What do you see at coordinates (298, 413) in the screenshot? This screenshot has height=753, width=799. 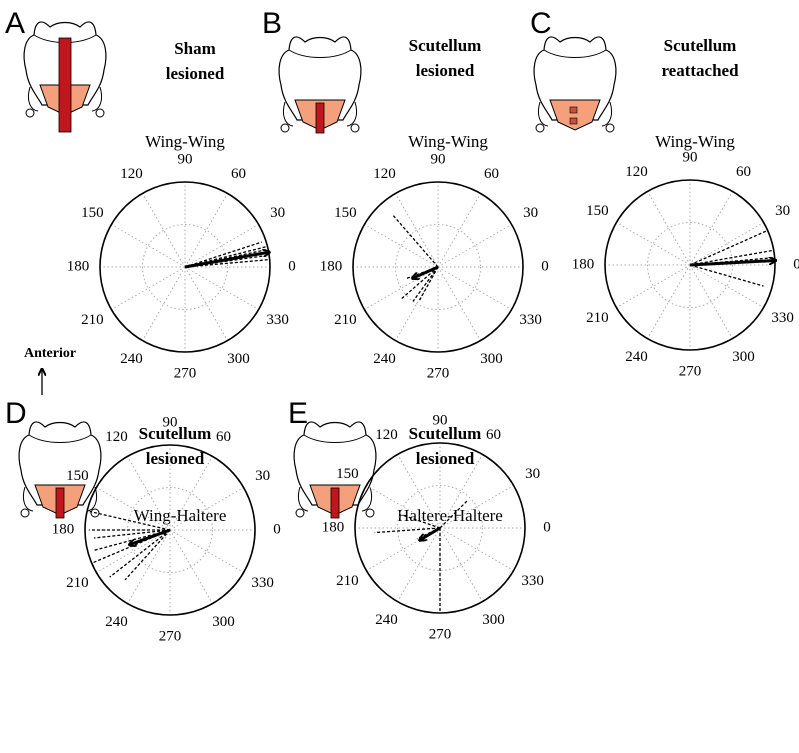 I see `panel-letter: E` at bounding box center [298, 413].